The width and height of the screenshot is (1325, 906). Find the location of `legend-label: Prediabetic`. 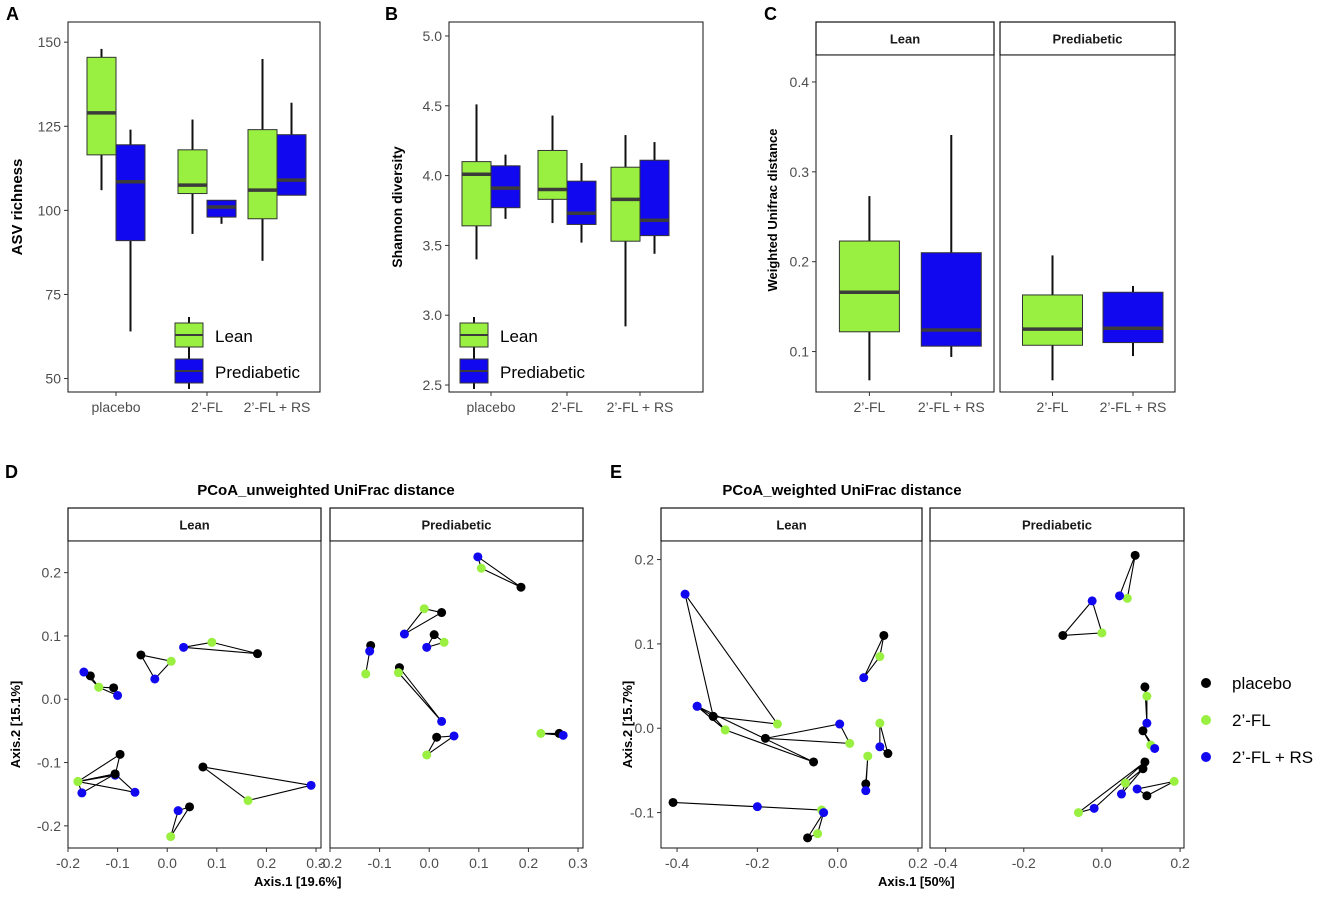

legend-label: Prediabetic is located at coordinates (543, 372).